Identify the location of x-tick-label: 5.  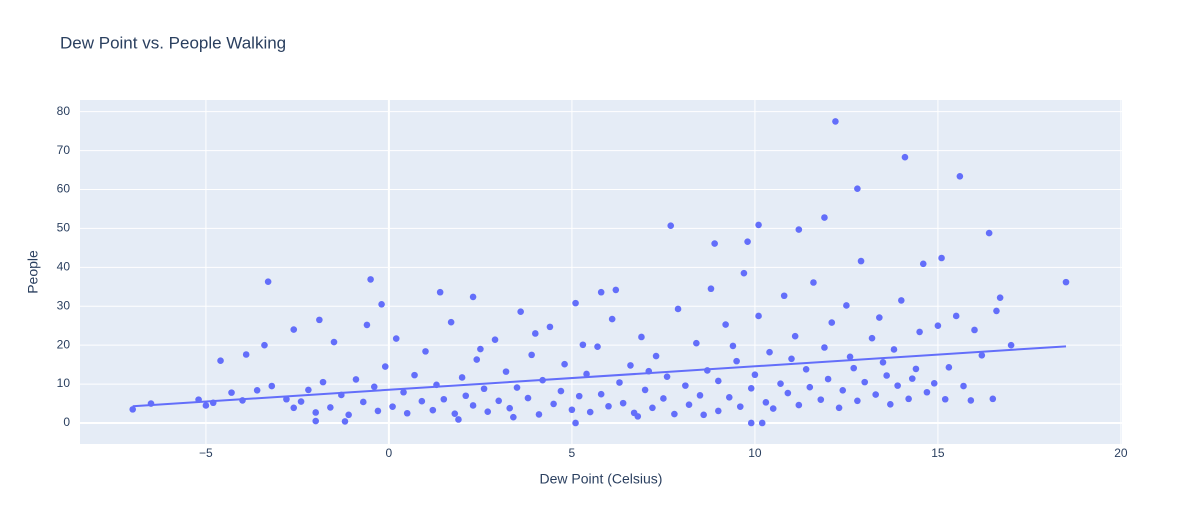
(572, 453).